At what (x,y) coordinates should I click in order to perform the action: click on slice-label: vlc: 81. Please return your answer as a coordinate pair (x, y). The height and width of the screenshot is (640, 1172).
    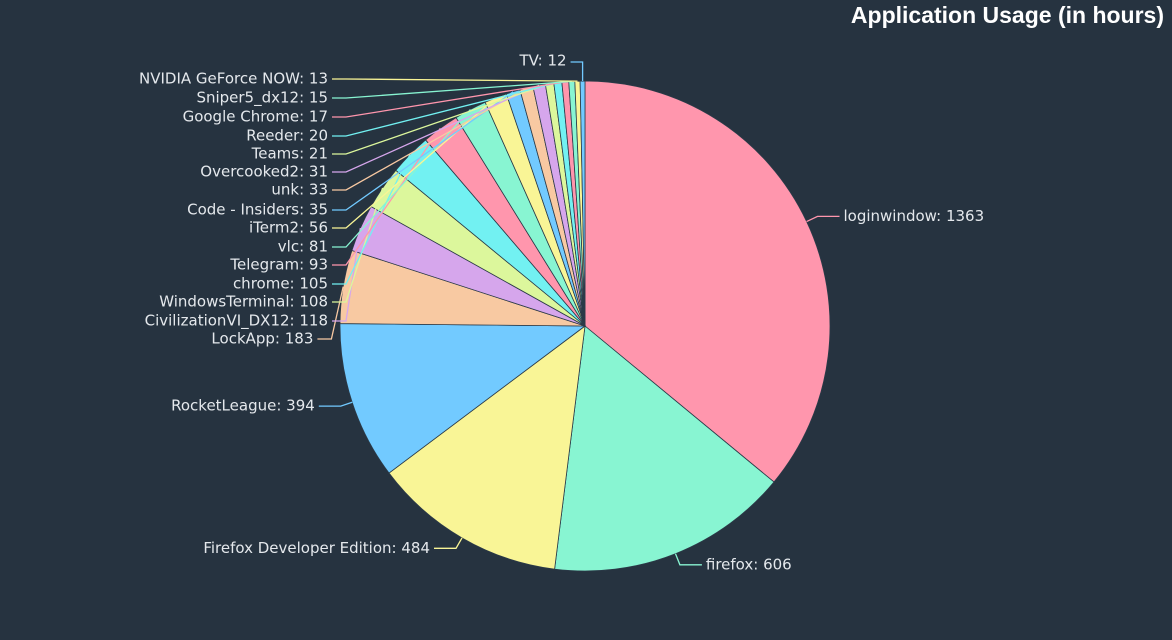
    Looking at the image, I should click on (303, 247).